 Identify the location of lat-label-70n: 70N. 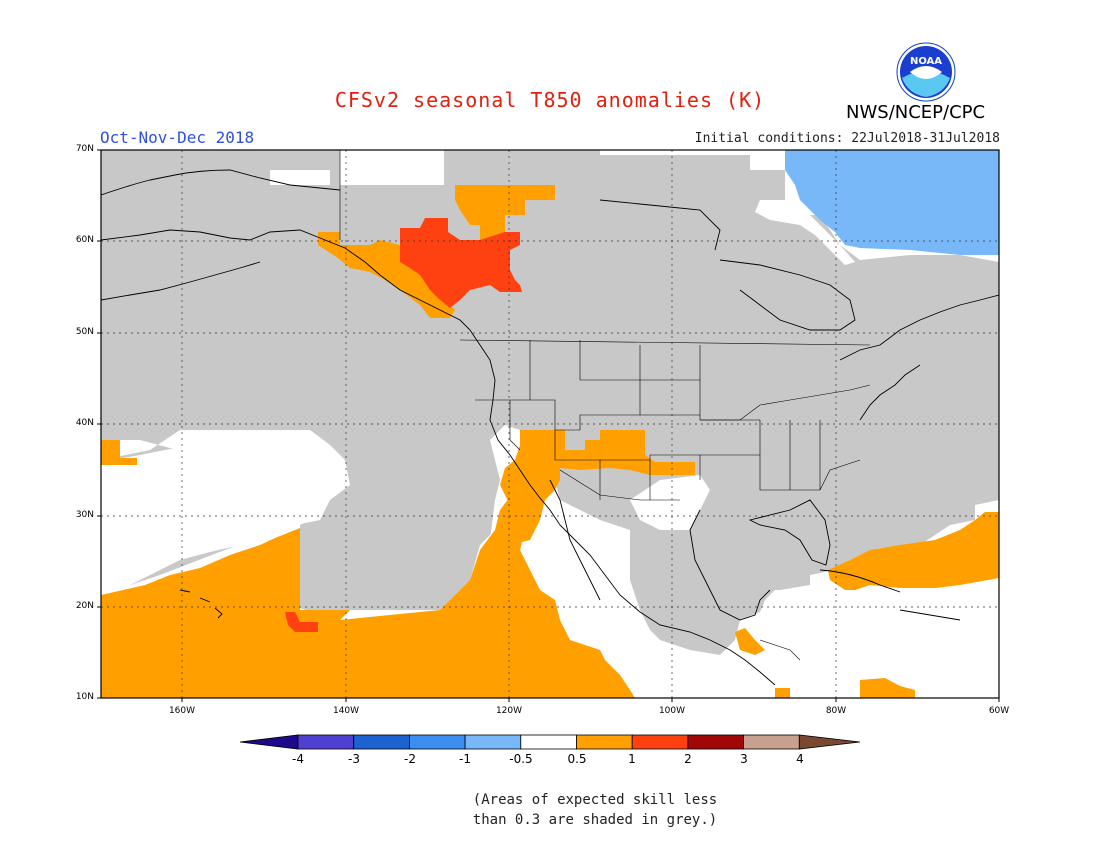
(84, 149).